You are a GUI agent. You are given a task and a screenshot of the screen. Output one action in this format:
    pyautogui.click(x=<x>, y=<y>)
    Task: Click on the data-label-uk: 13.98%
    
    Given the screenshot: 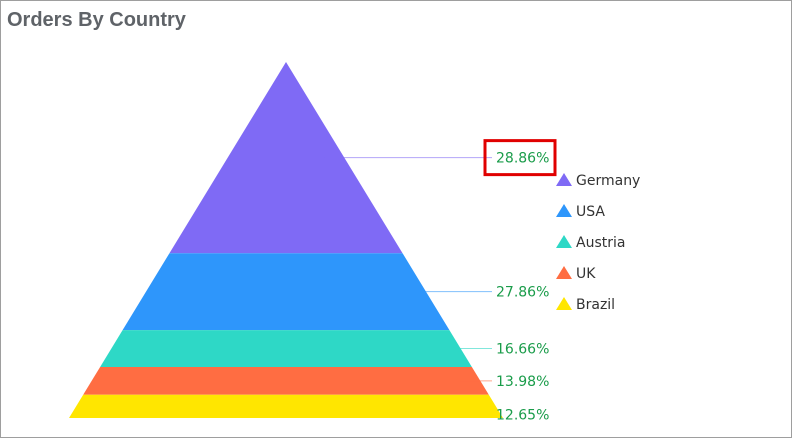 What is the action you would take?
    pyautogui.click(x=522, y=382)
    